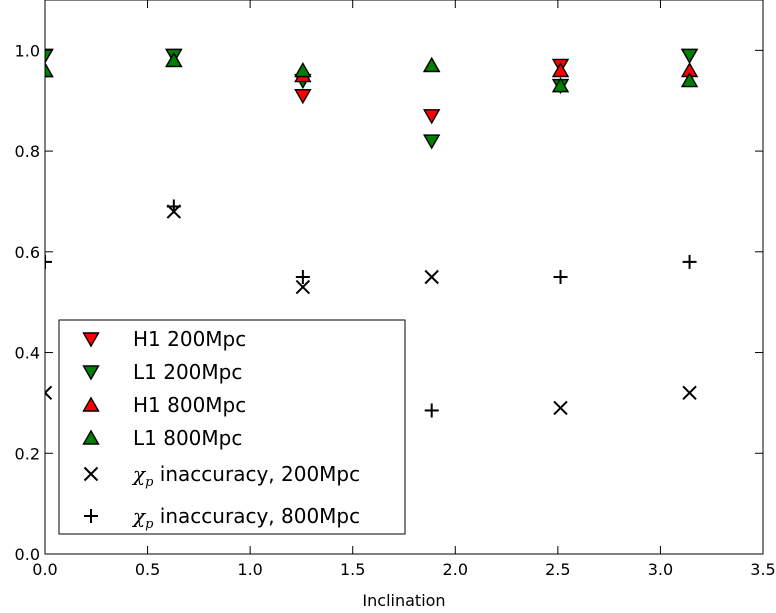 The width and height of the screenshot is (776, 613). What do you see at coordinates (27, 50) in the screenshot?
I see `y-tick-label: 1.0` at bounding box center [27, 50].